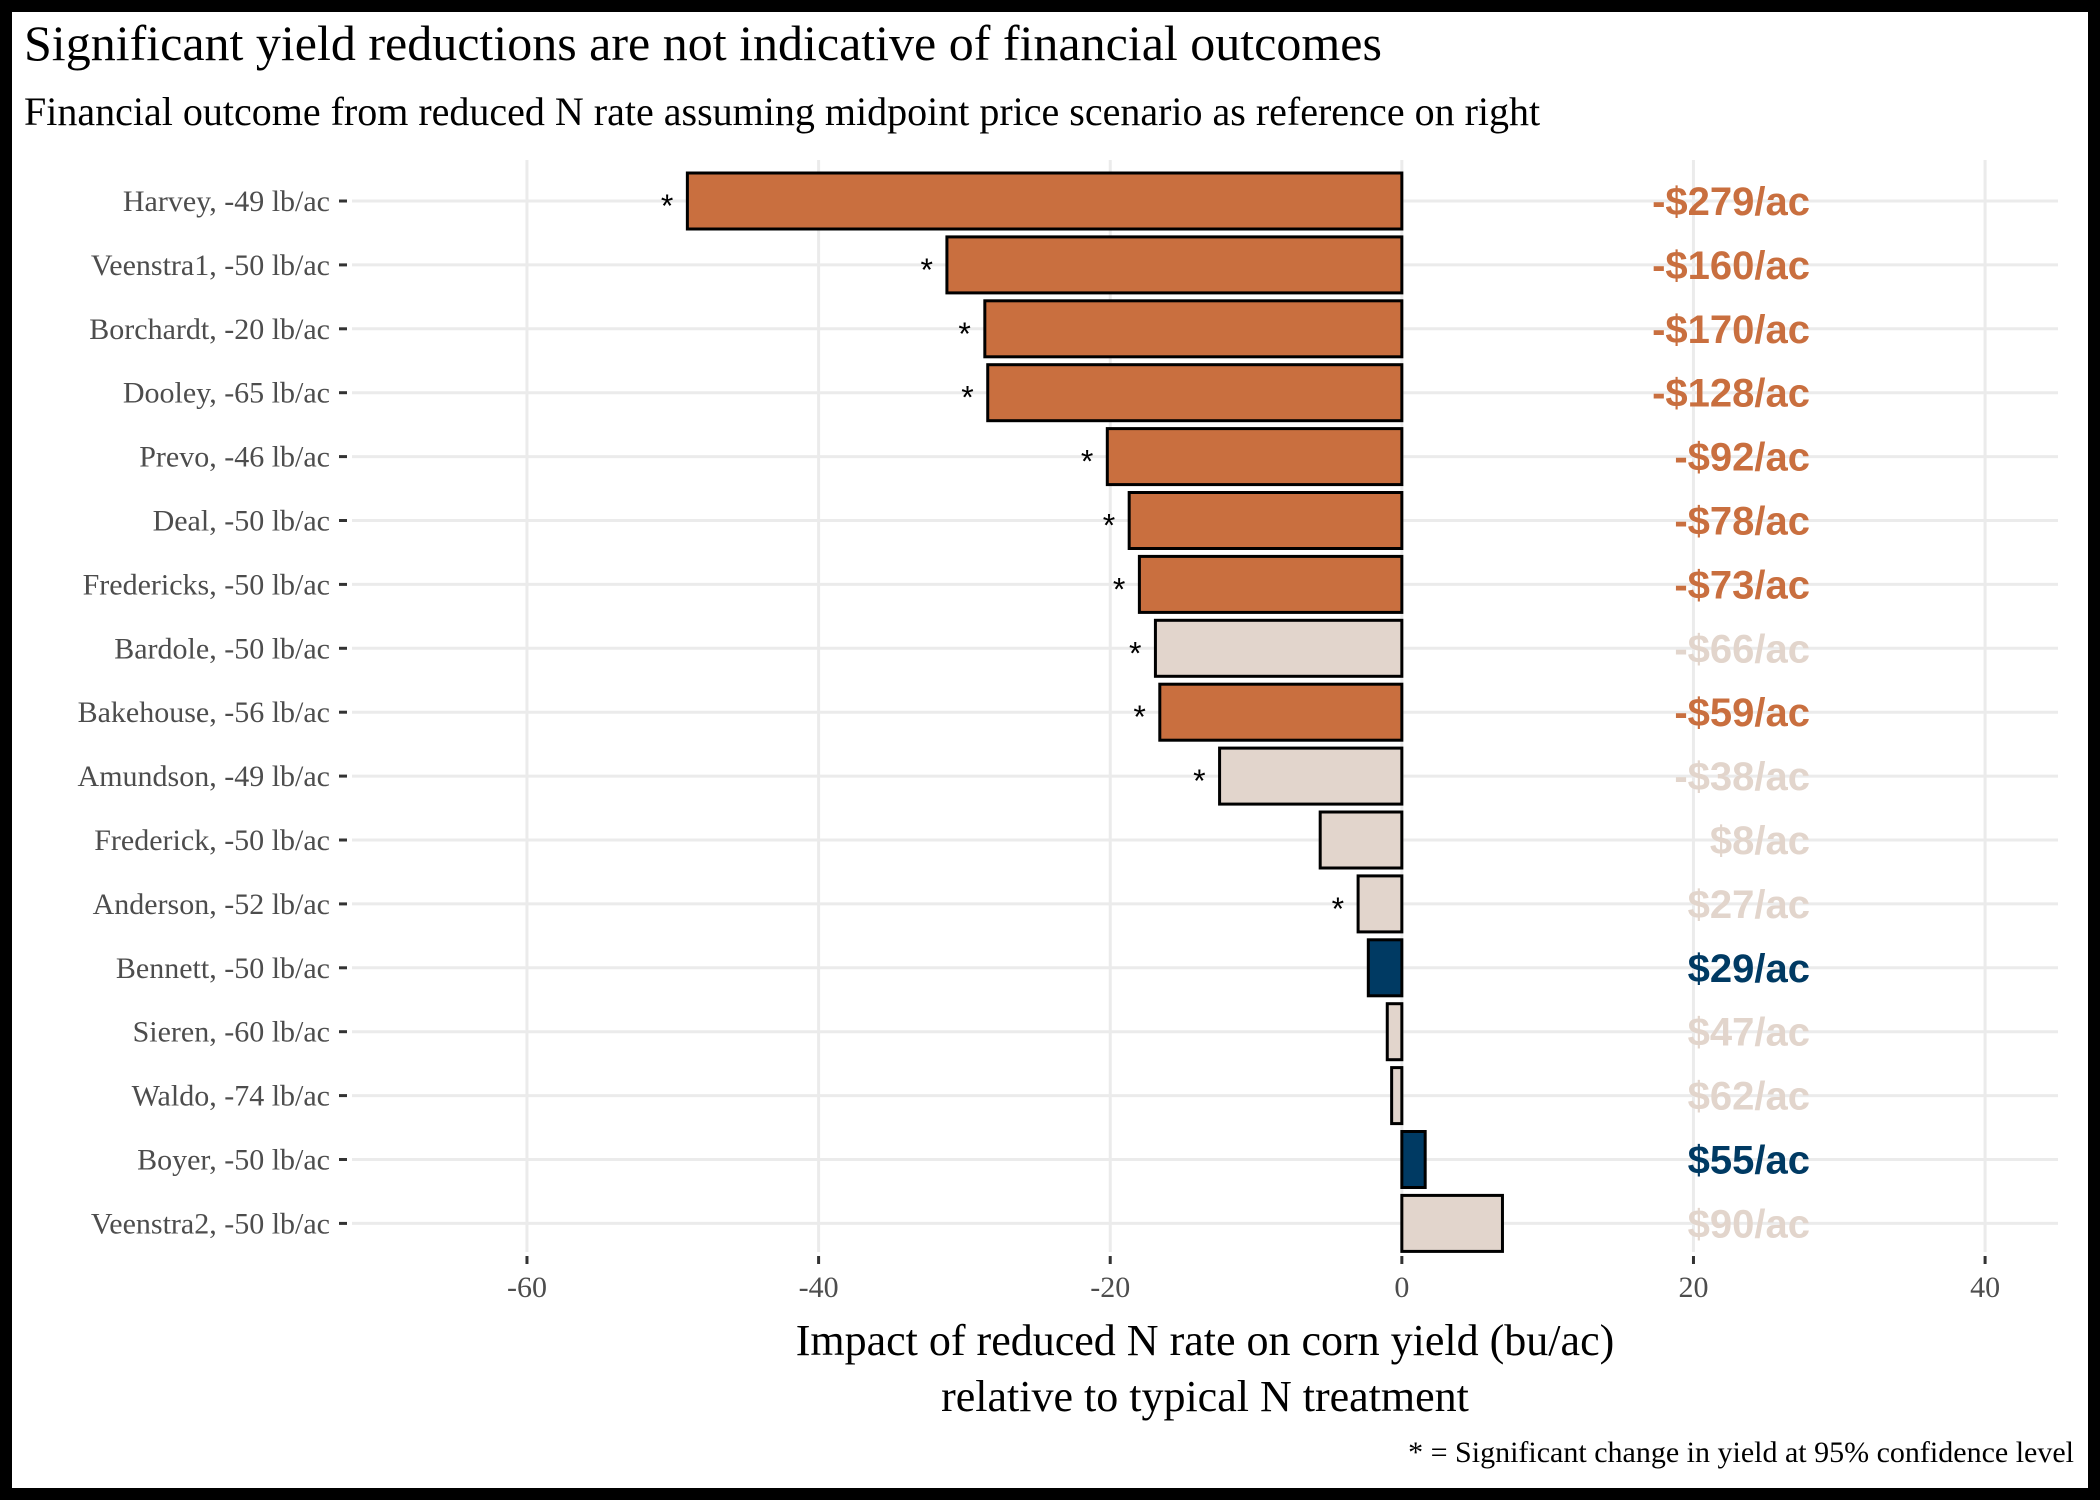 The height and width of the screenshot is (1500, 2100). I want to click on financial-label: -$92/ac, so click(1742, 458).